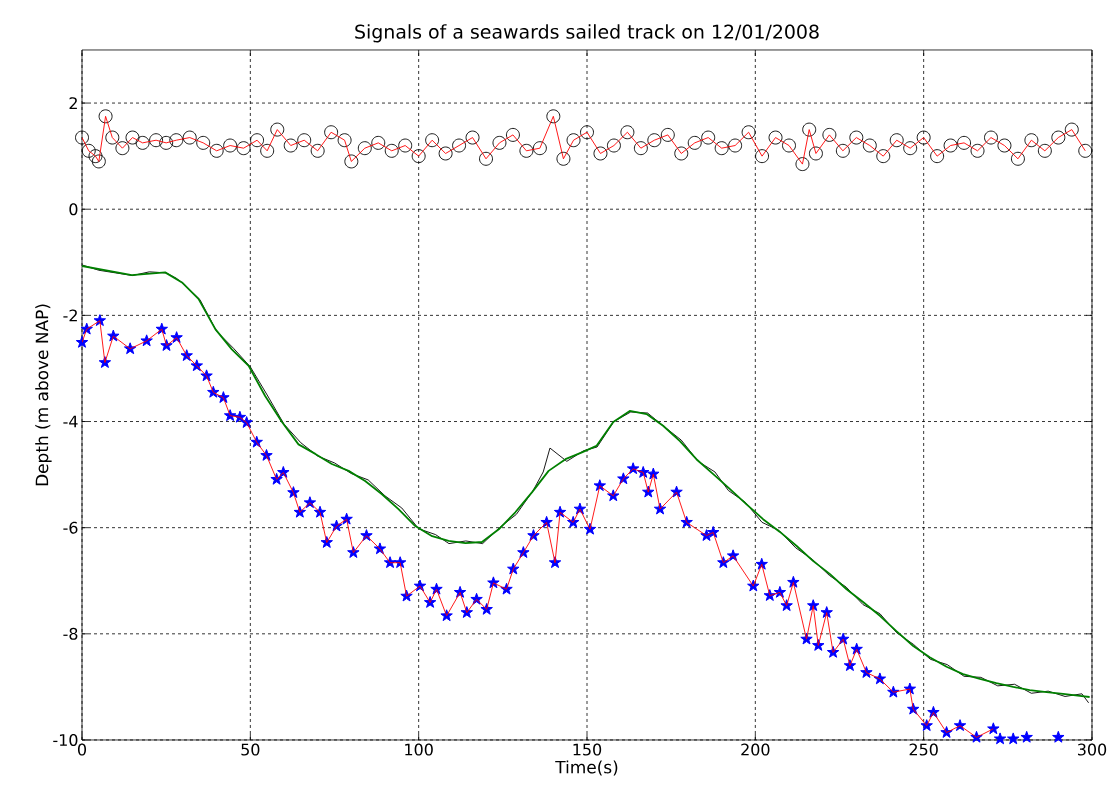 The image size is (1115, 800). What do you see at coordinates (65, 740) in the screenshot?
I see `y-tick-label: -10` at bounding box center [65, 740].